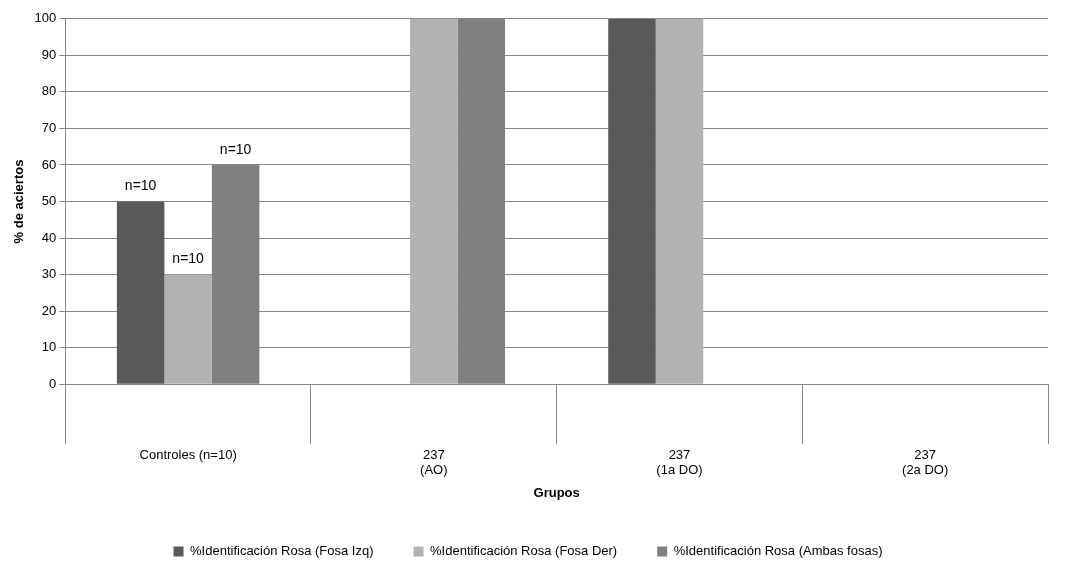 This screenshot has height=578, width=1079. Describe the element at coordinates (49, 54) in the screenshot. I see `y-tick-label: 90` at that location.